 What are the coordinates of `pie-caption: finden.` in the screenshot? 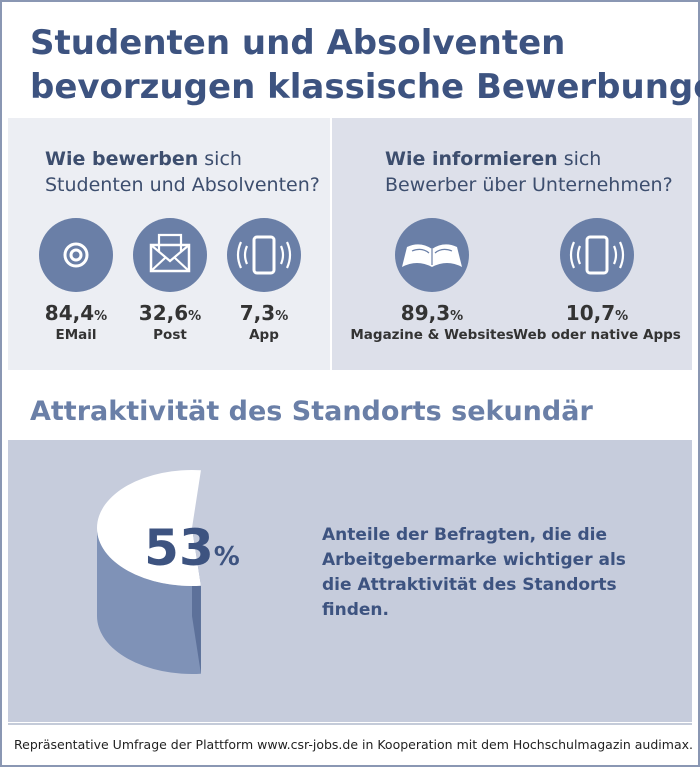 It's located at (355, 610).